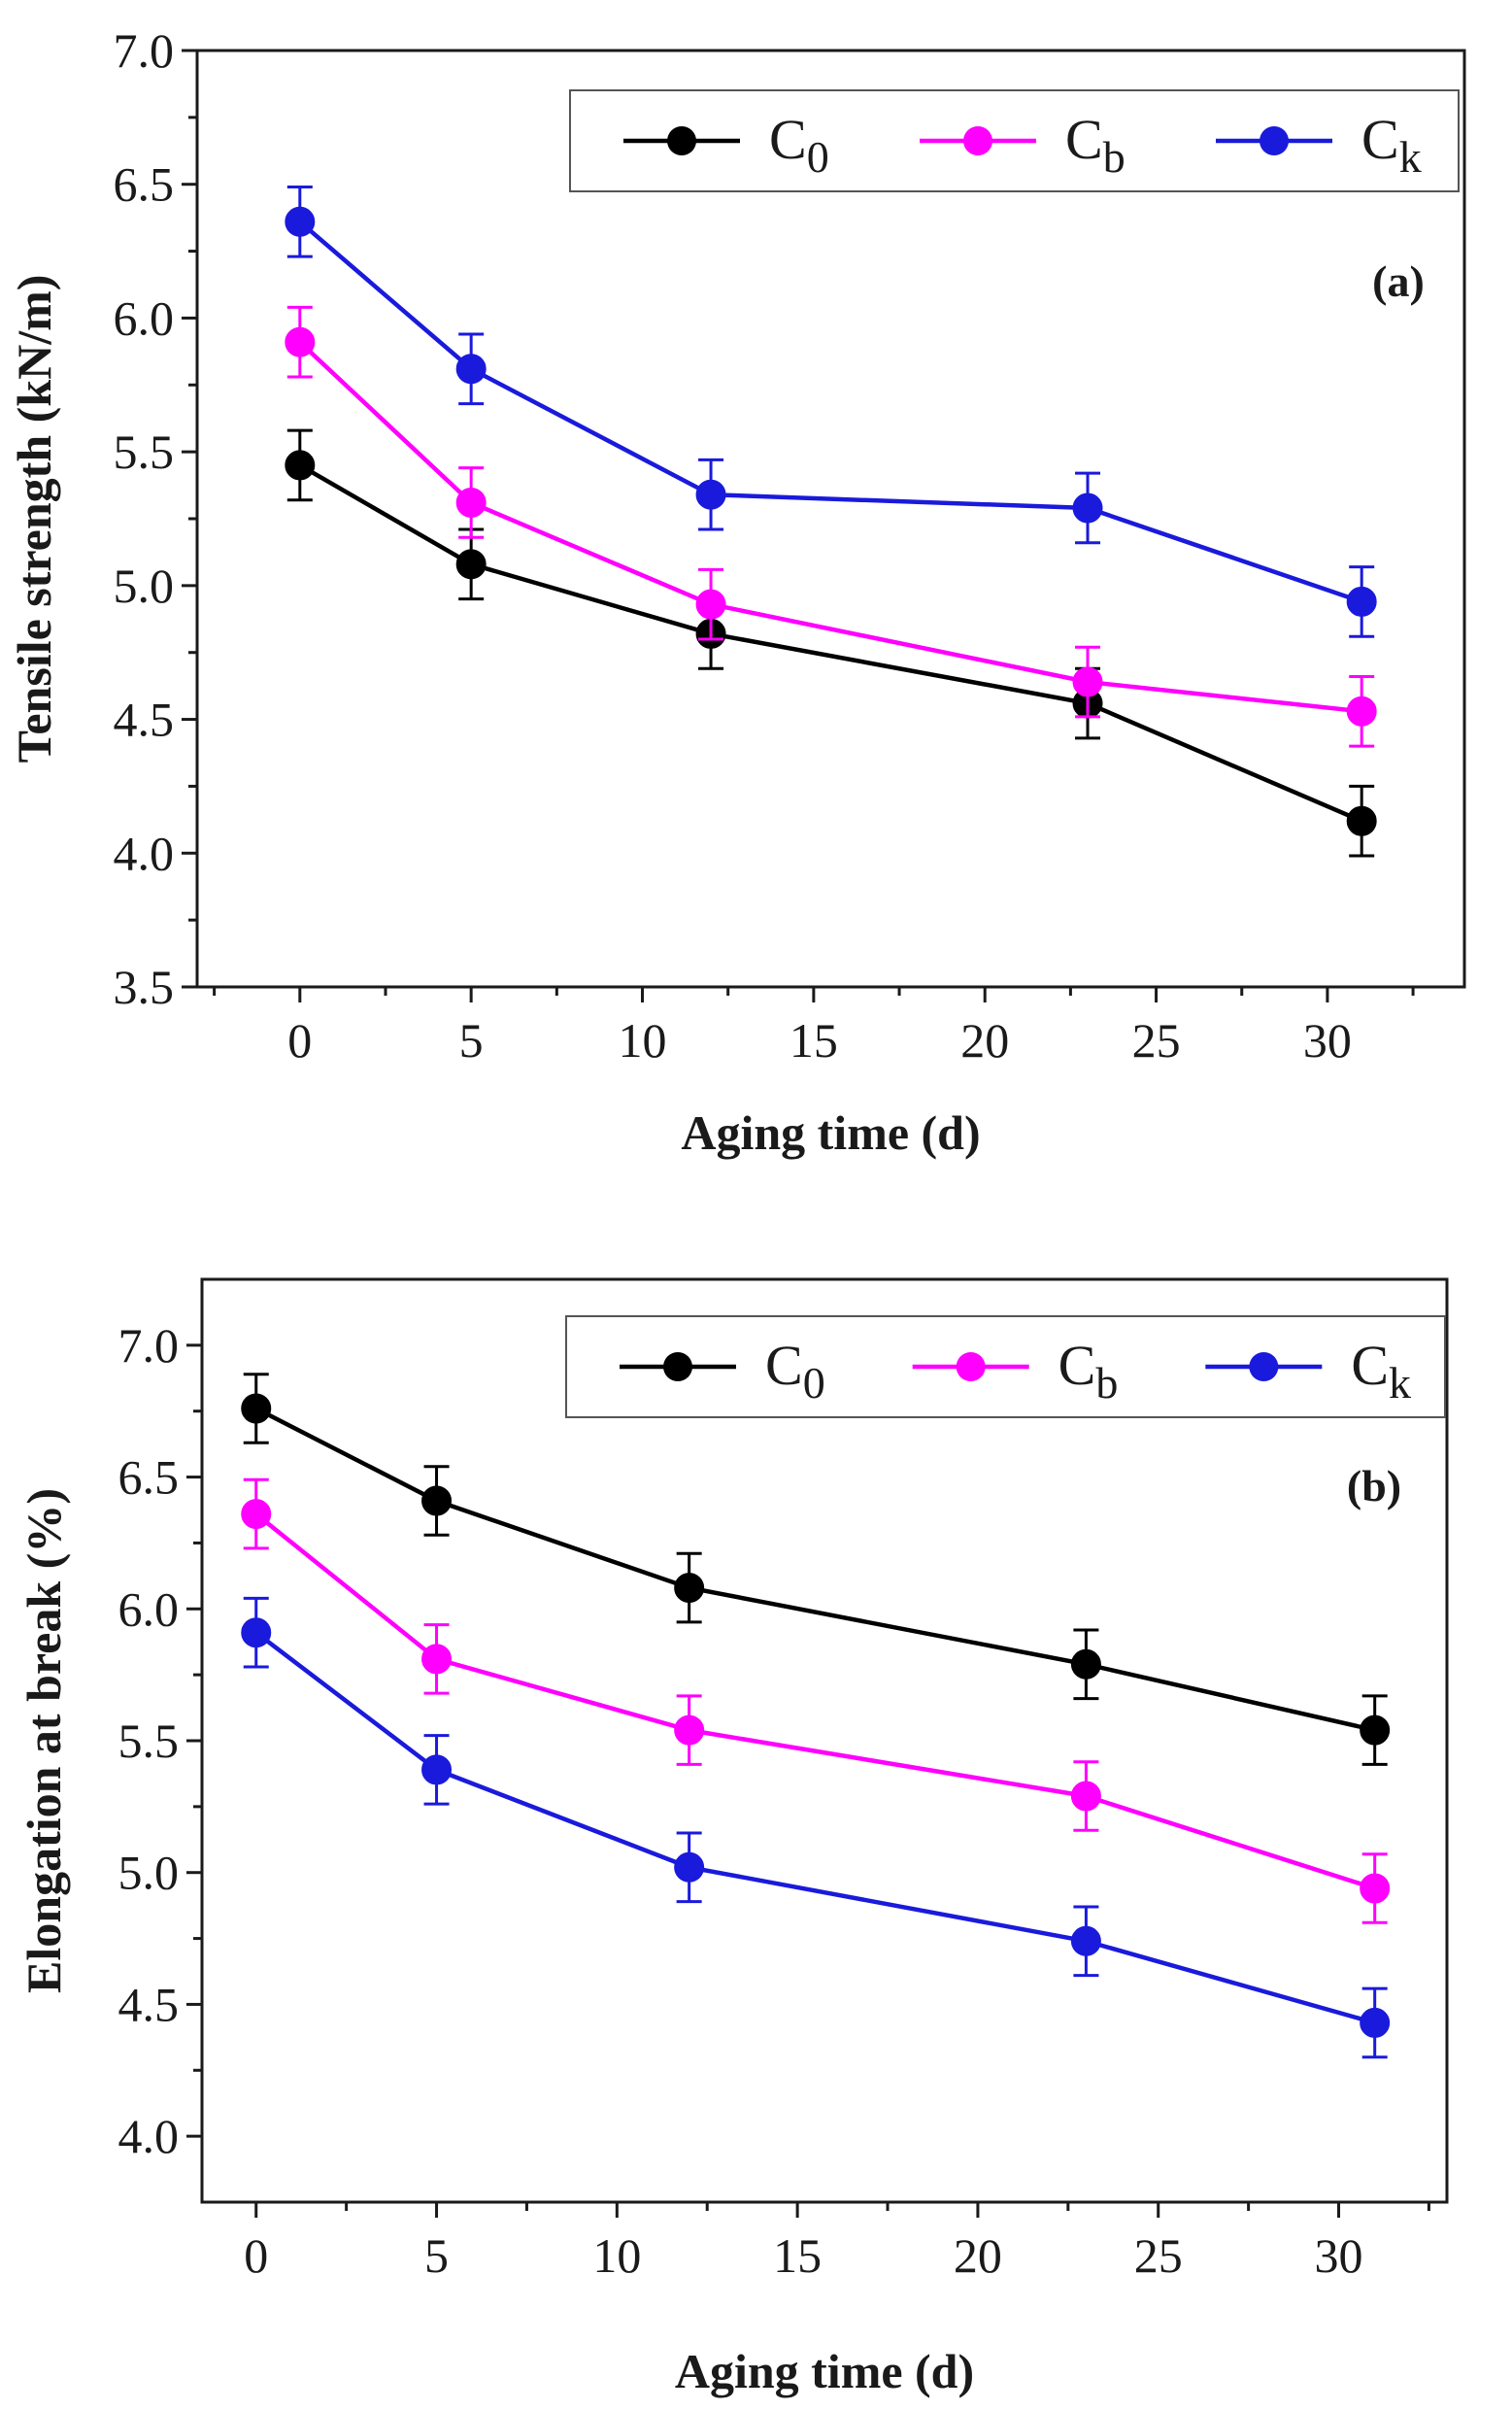  What do you see at coordinates (34, 519) in the screenshot?
I see `y-axis-title: Tensile strength (kN/m)` at bounding box center [34, 519].